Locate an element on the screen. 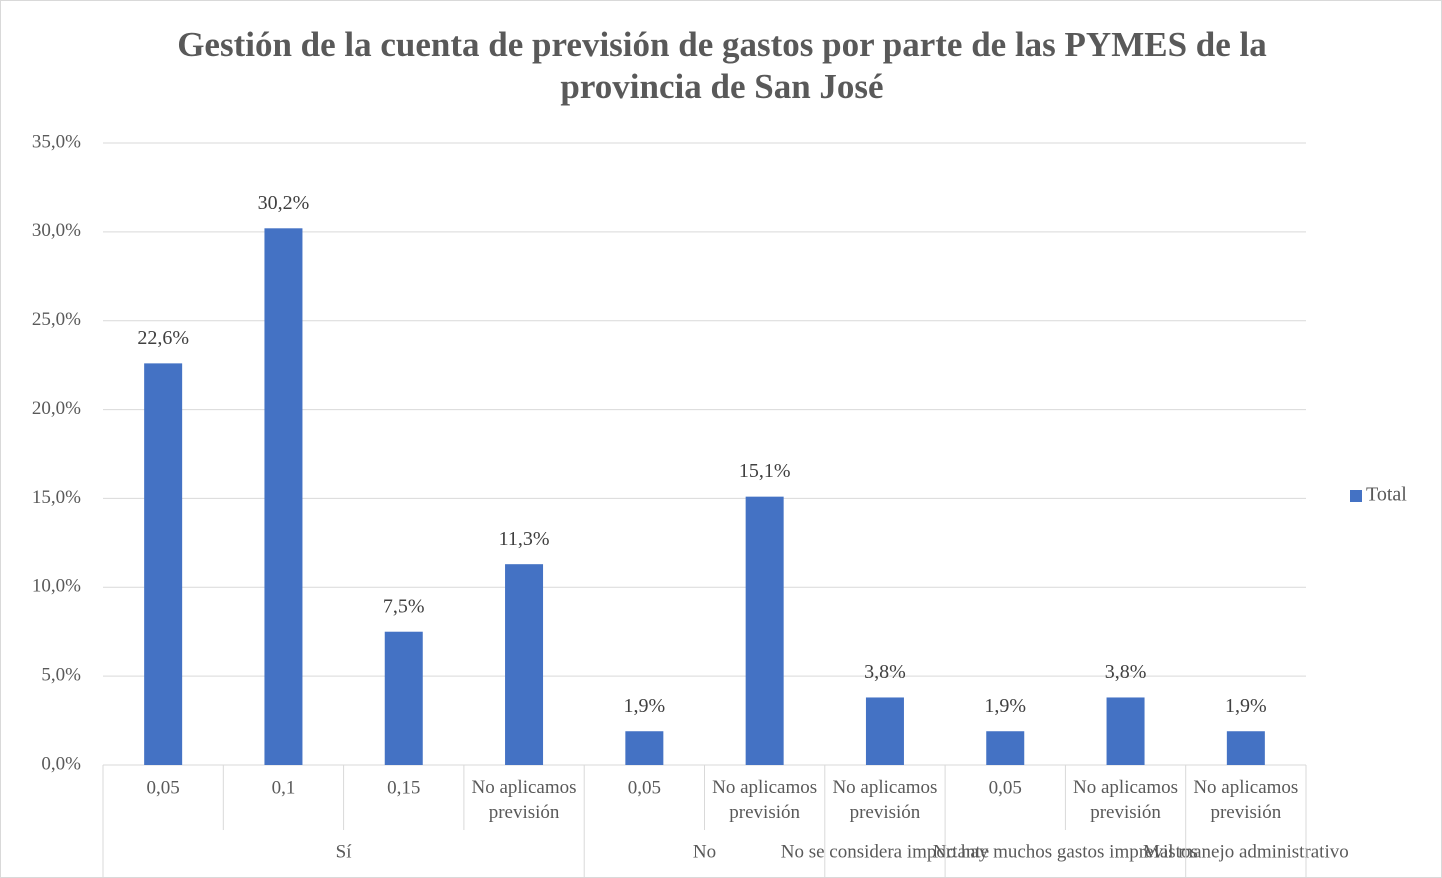  group-label: No hay muchos gastos imprevistos is located at coordinates (1065, 851).